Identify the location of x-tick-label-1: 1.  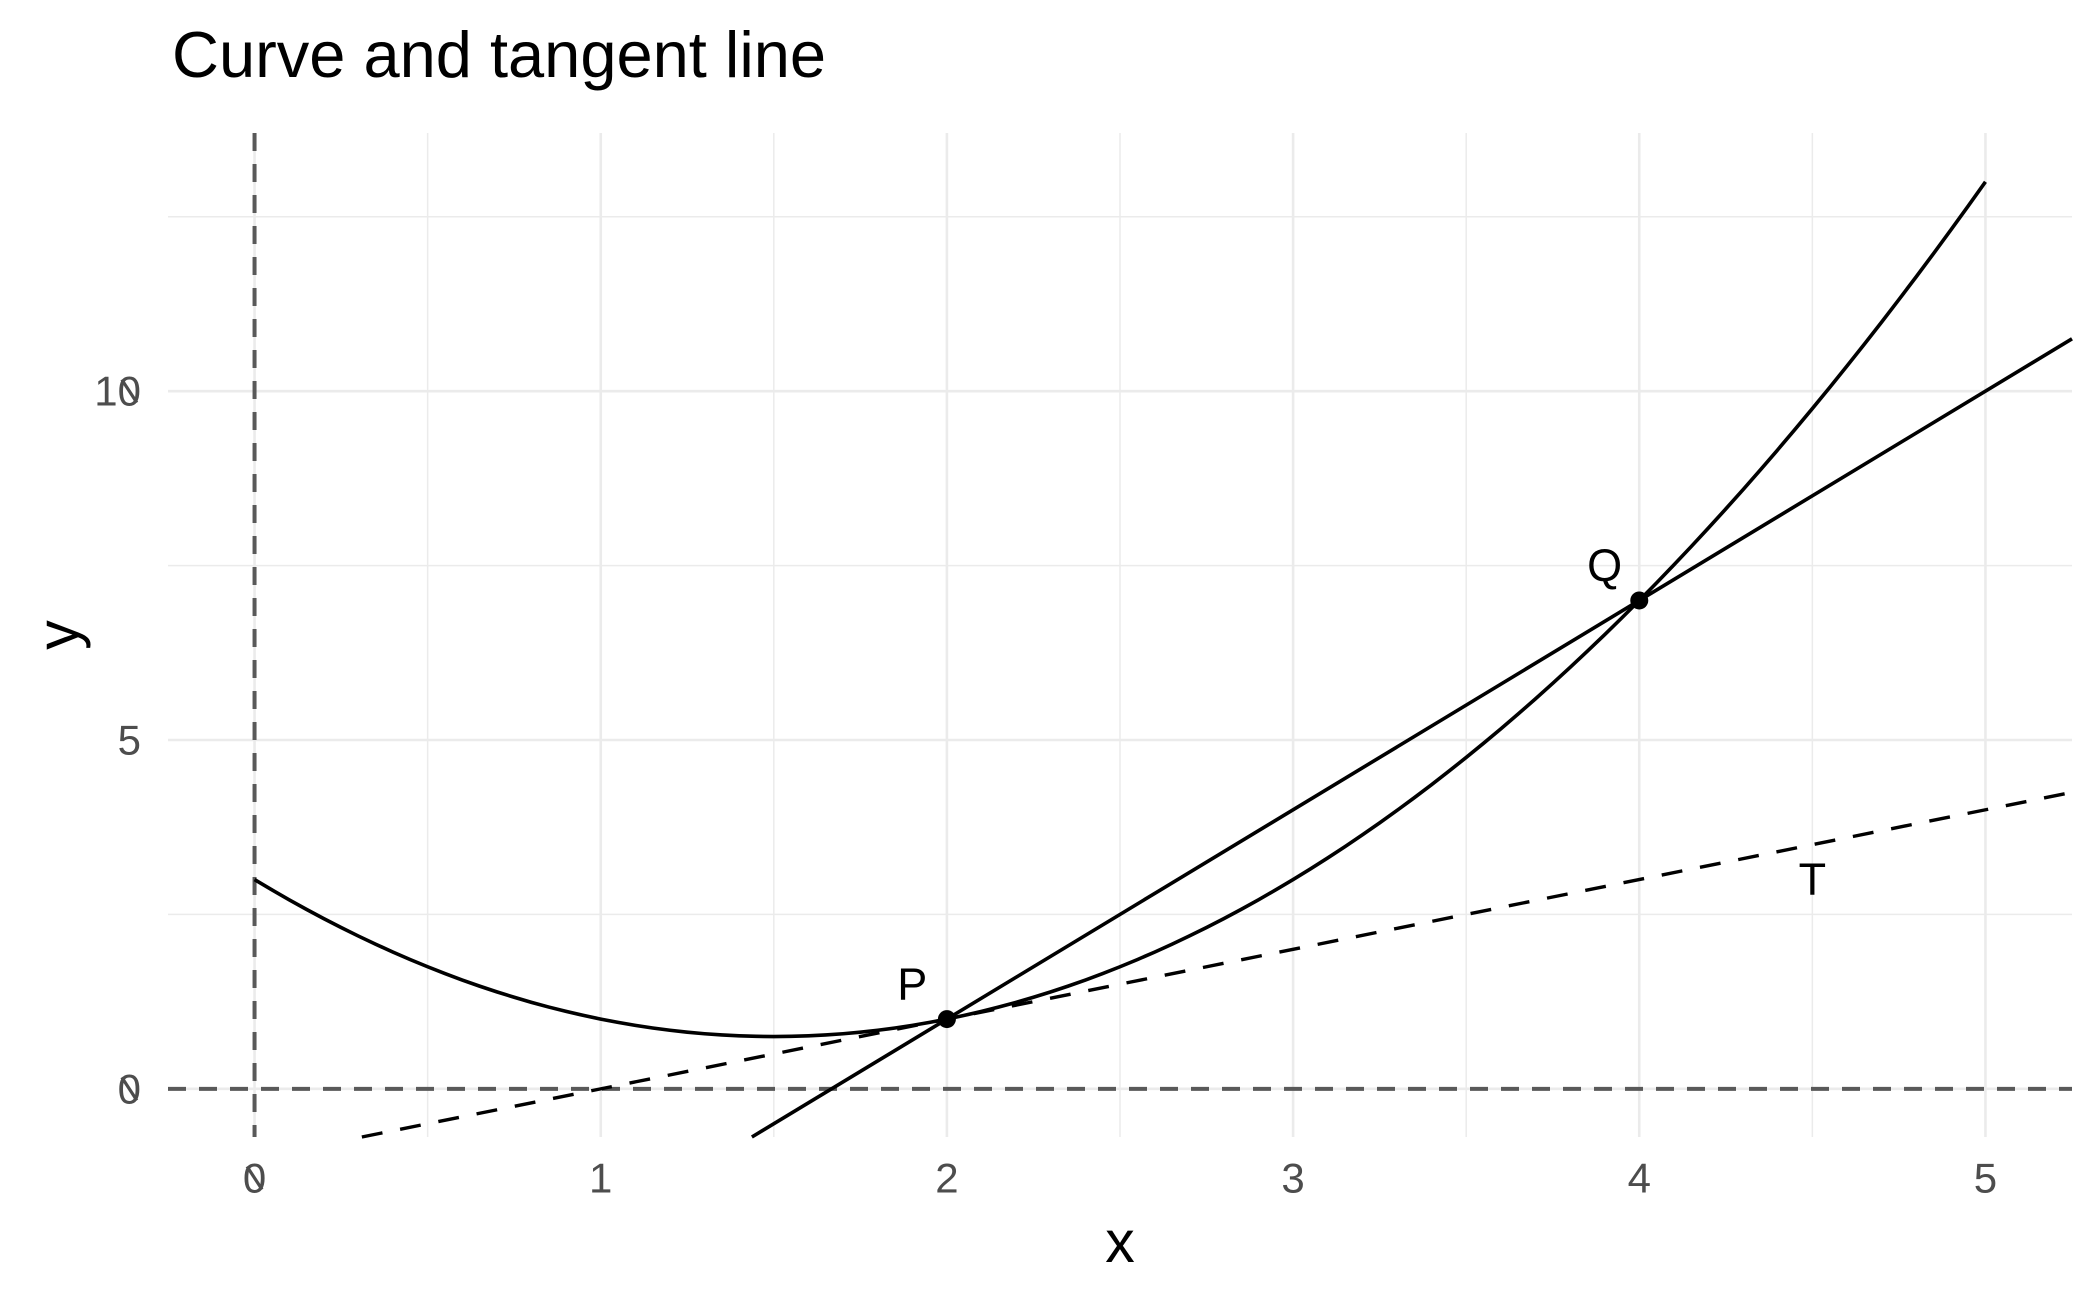
(600, 1178).